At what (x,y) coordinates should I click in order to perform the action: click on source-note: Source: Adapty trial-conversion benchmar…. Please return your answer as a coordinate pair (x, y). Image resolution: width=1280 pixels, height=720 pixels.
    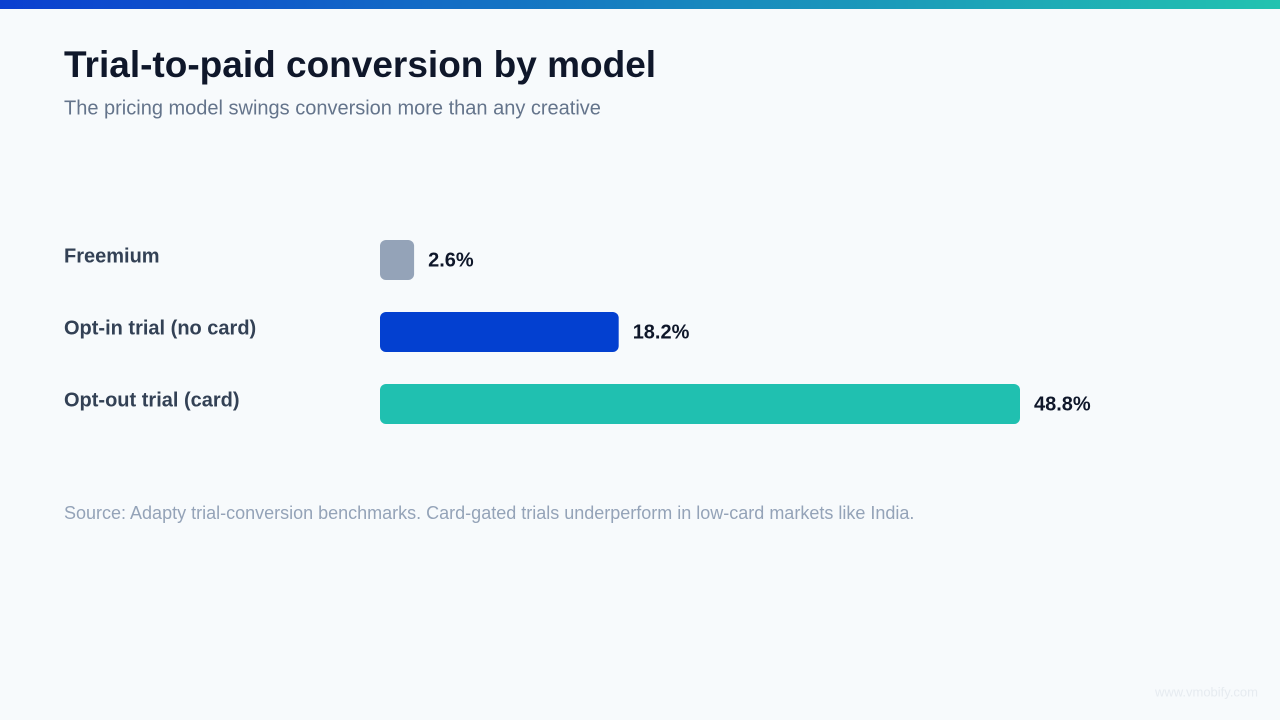
    Looking at the image, I should click on (489, 513).